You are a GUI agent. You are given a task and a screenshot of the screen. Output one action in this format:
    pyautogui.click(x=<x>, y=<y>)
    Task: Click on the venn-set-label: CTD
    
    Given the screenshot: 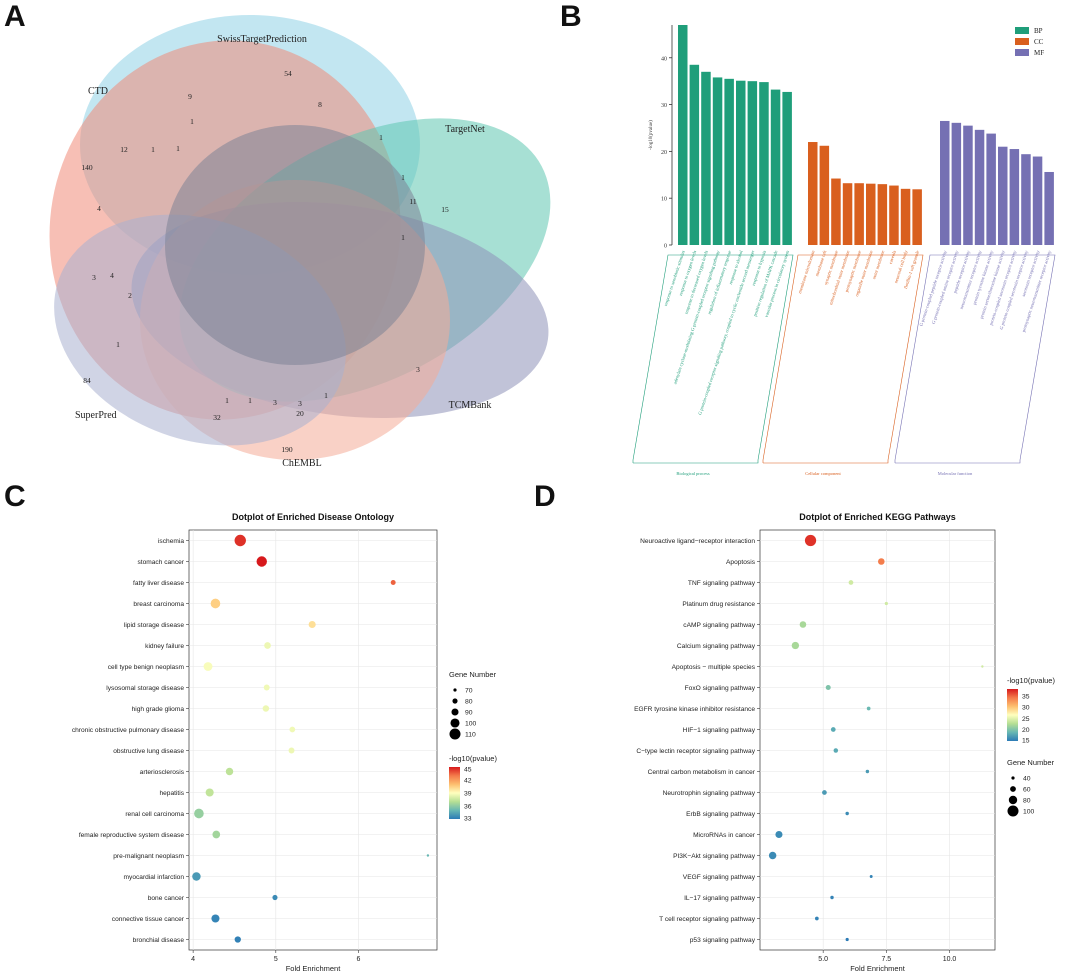 What is the action you would take?
    pyautogui.click(x=98, y=91)
    